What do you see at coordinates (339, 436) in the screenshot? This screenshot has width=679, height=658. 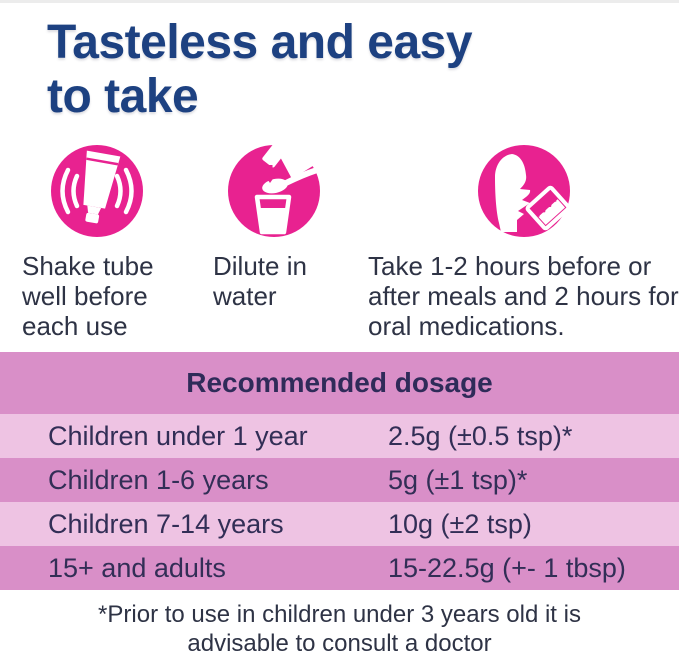 I see `table-row-children-under-1: Children under 1 year 2.5g (±0.5 tsp)*` at bounding box center [339, 436].